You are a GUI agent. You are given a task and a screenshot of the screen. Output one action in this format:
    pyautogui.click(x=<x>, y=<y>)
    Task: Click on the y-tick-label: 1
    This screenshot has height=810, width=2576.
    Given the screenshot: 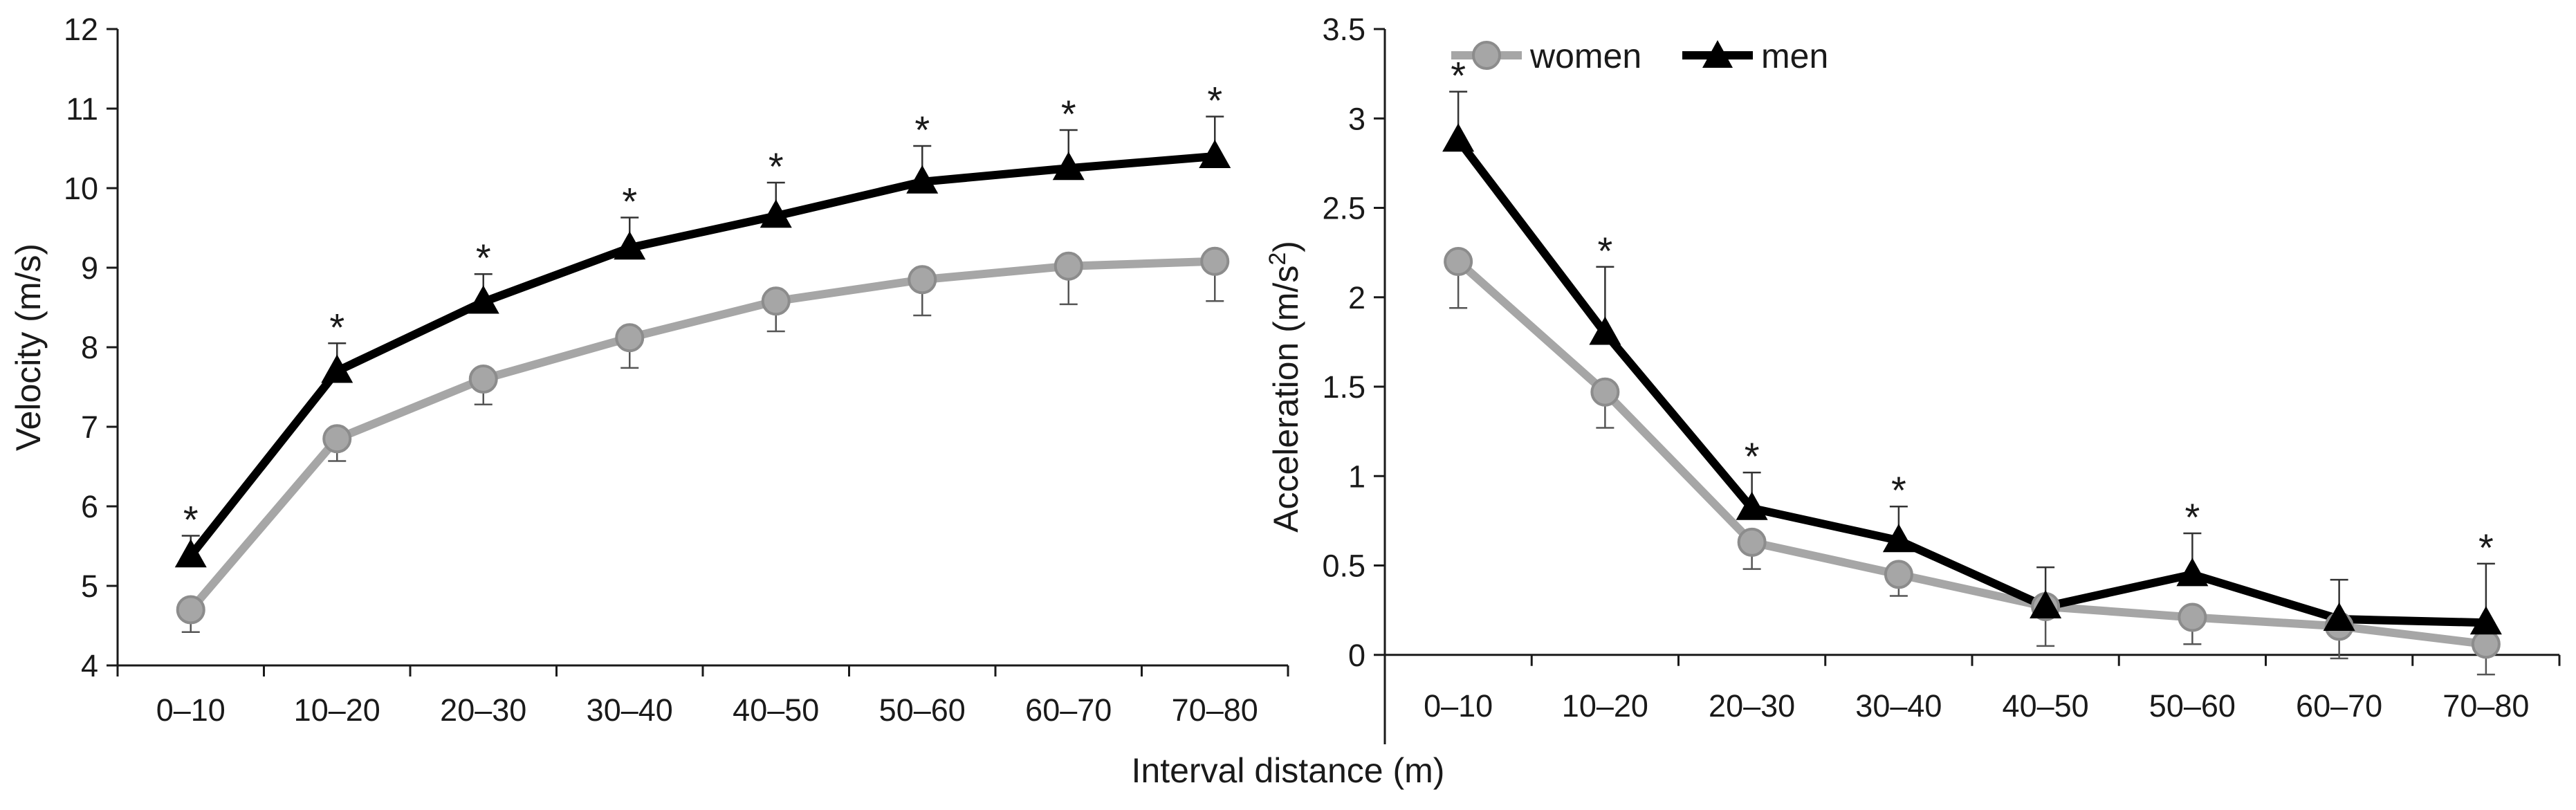 What is the action you would take?
    pyautogui.click(x=1356, y=476)
    